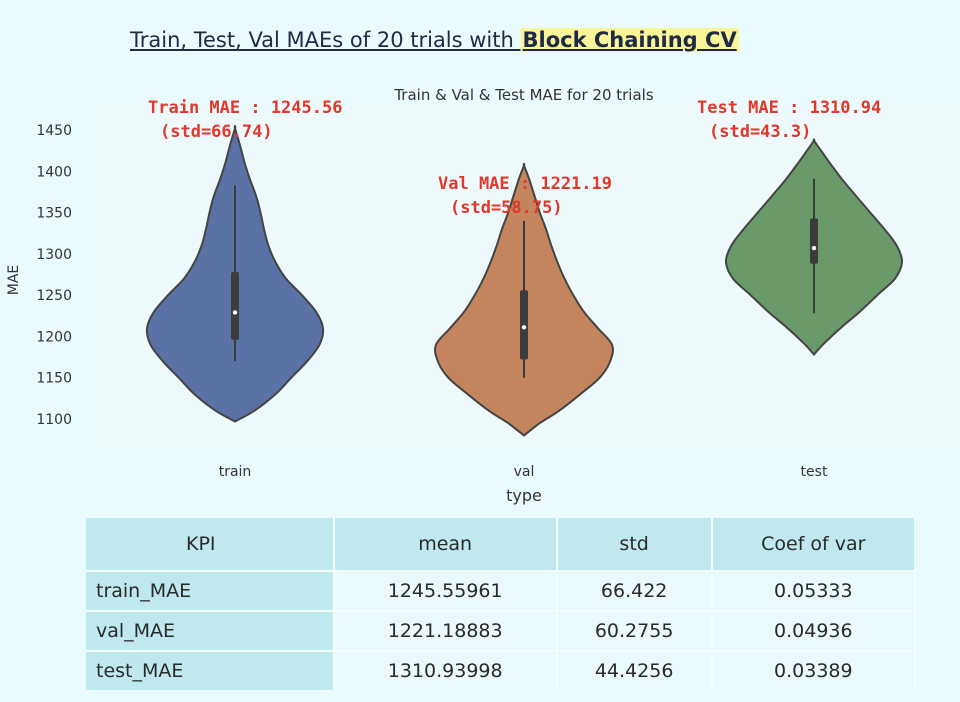  I want to click on y-tick-label: 1300, so click(54, 255).